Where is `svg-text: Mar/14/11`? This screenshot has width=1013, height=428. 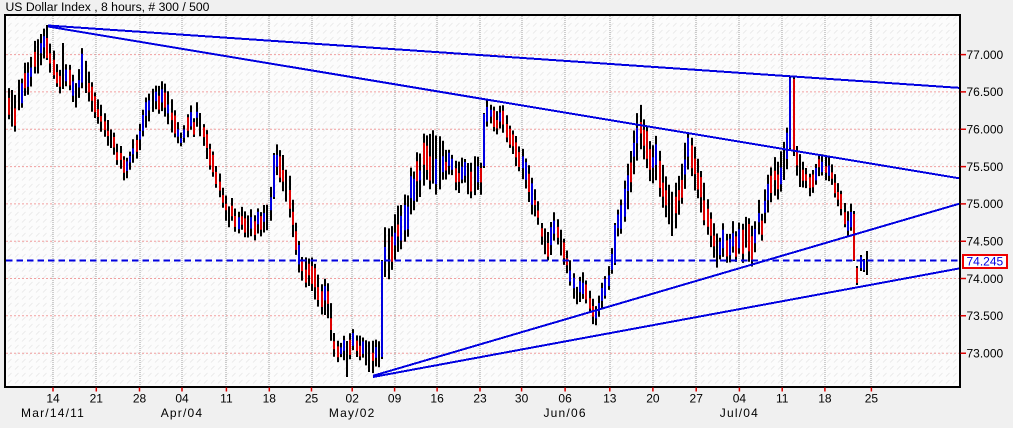 svg-text: Mar/14/11 is located at coordinates (53, 413).